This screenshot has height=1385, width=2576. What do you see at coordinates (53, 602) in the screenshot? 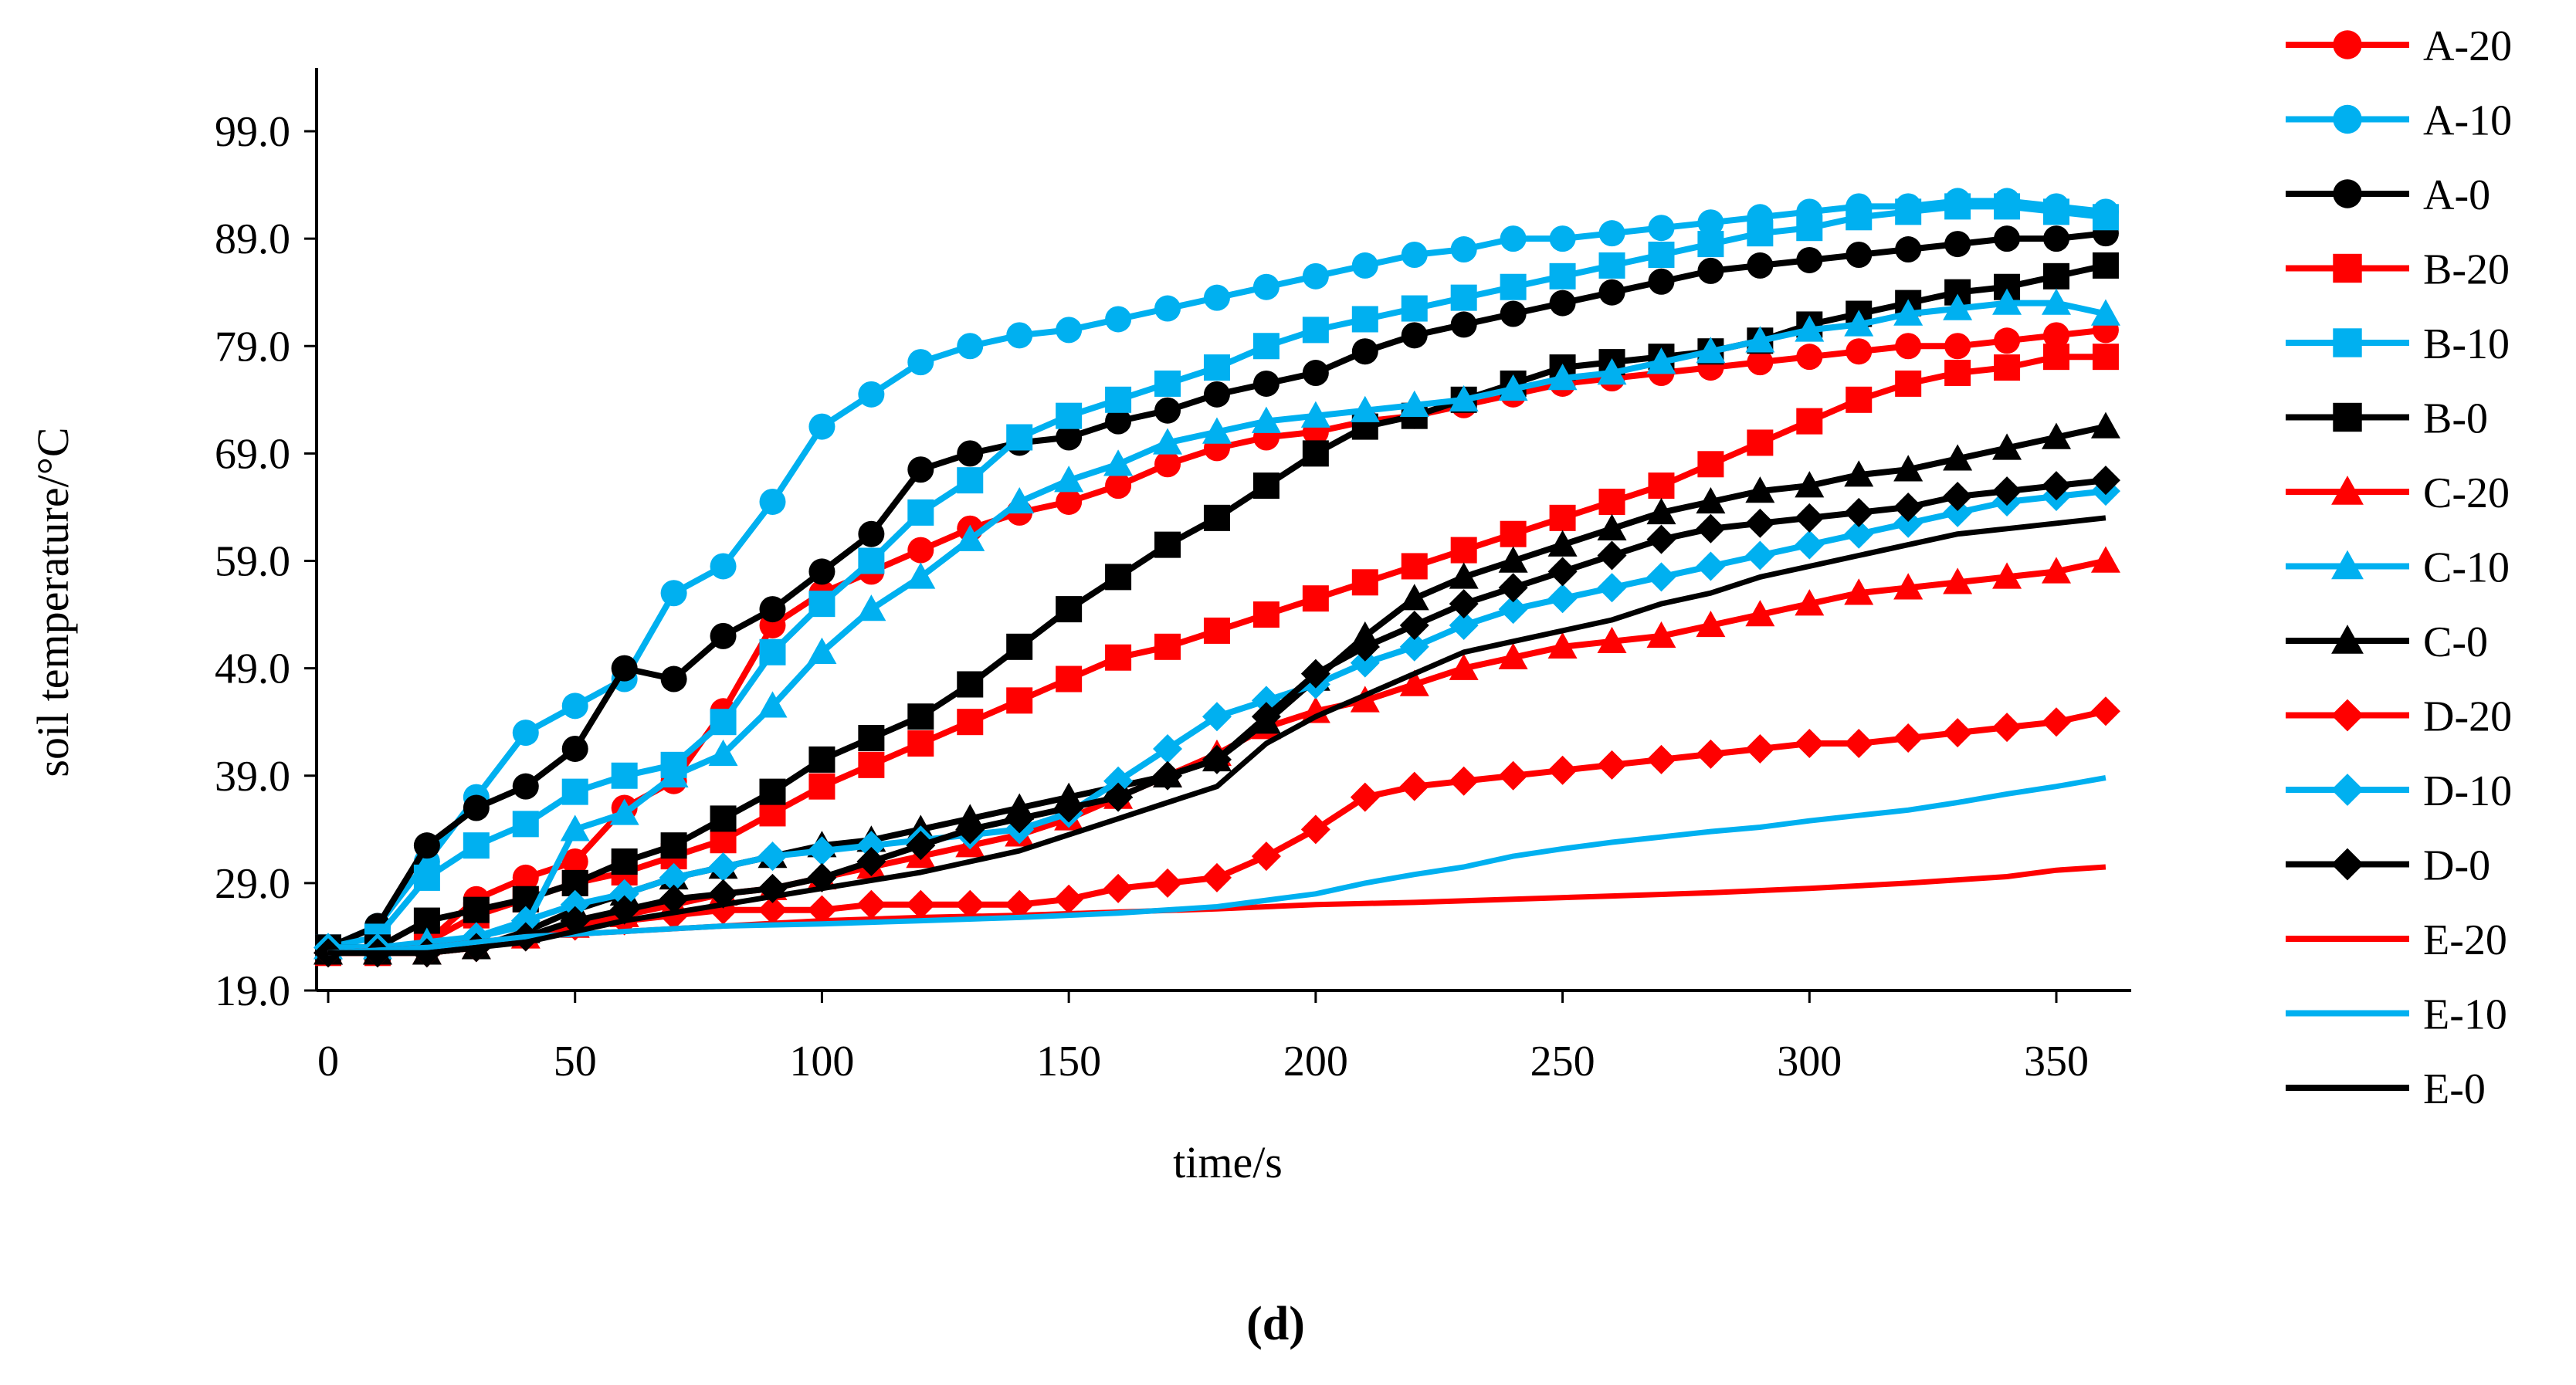
I see `y-axis-title: soil temperature/°C` at bounding box center [53, 602].